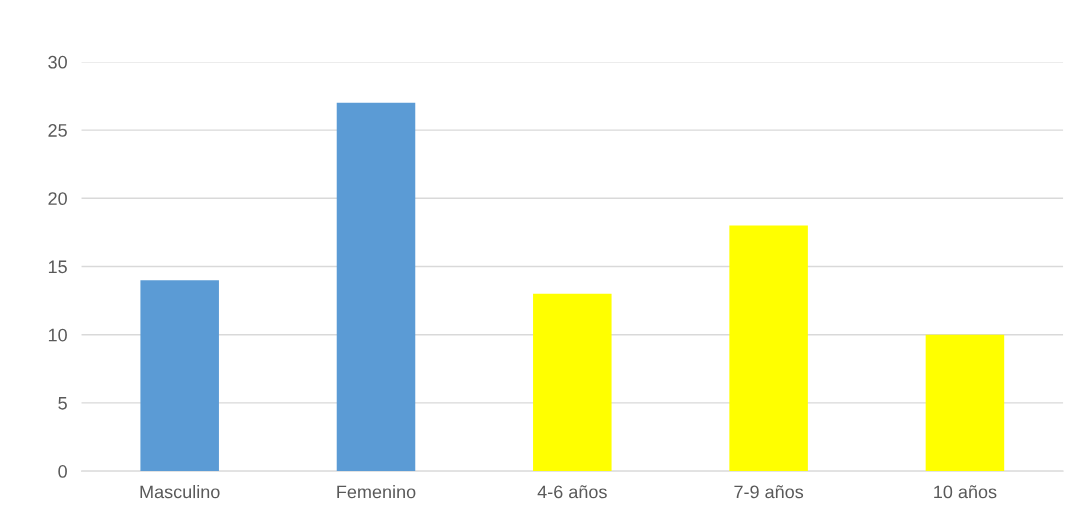  Describe the element at coordinates (376, 492) in the screenshot. I see `x-tick-label: Femenino` at that location.